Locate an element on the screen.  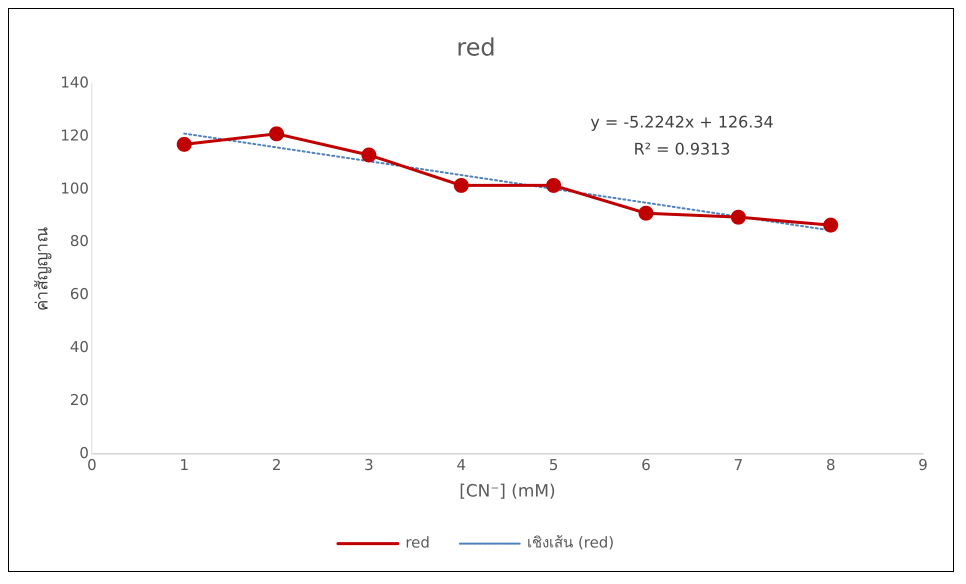
x-tick-label: 2 is located at coordinates (277, 465).